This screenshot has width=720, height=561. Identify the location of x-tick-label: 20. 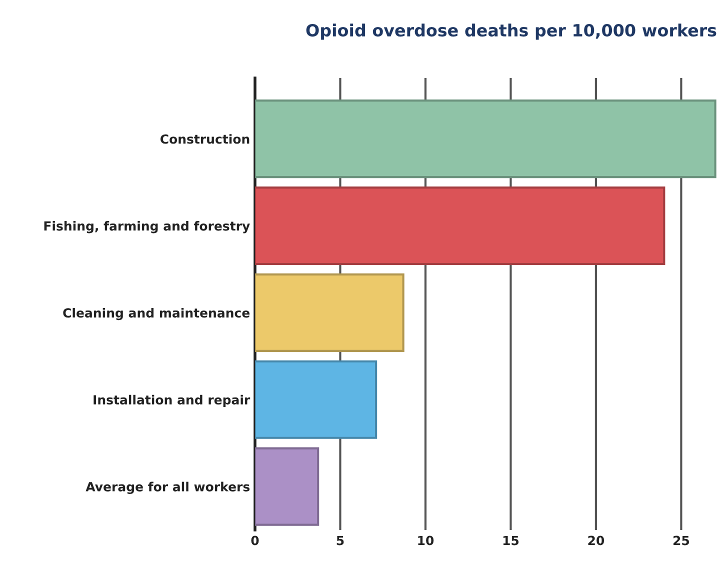
(596, 541).